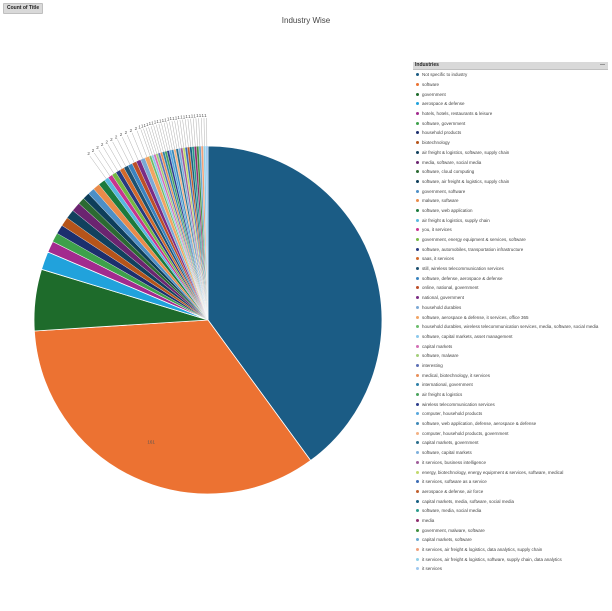 This screenshot has height=611, width=612. I want to click on legend-item: software, malware, so click(510, 356).